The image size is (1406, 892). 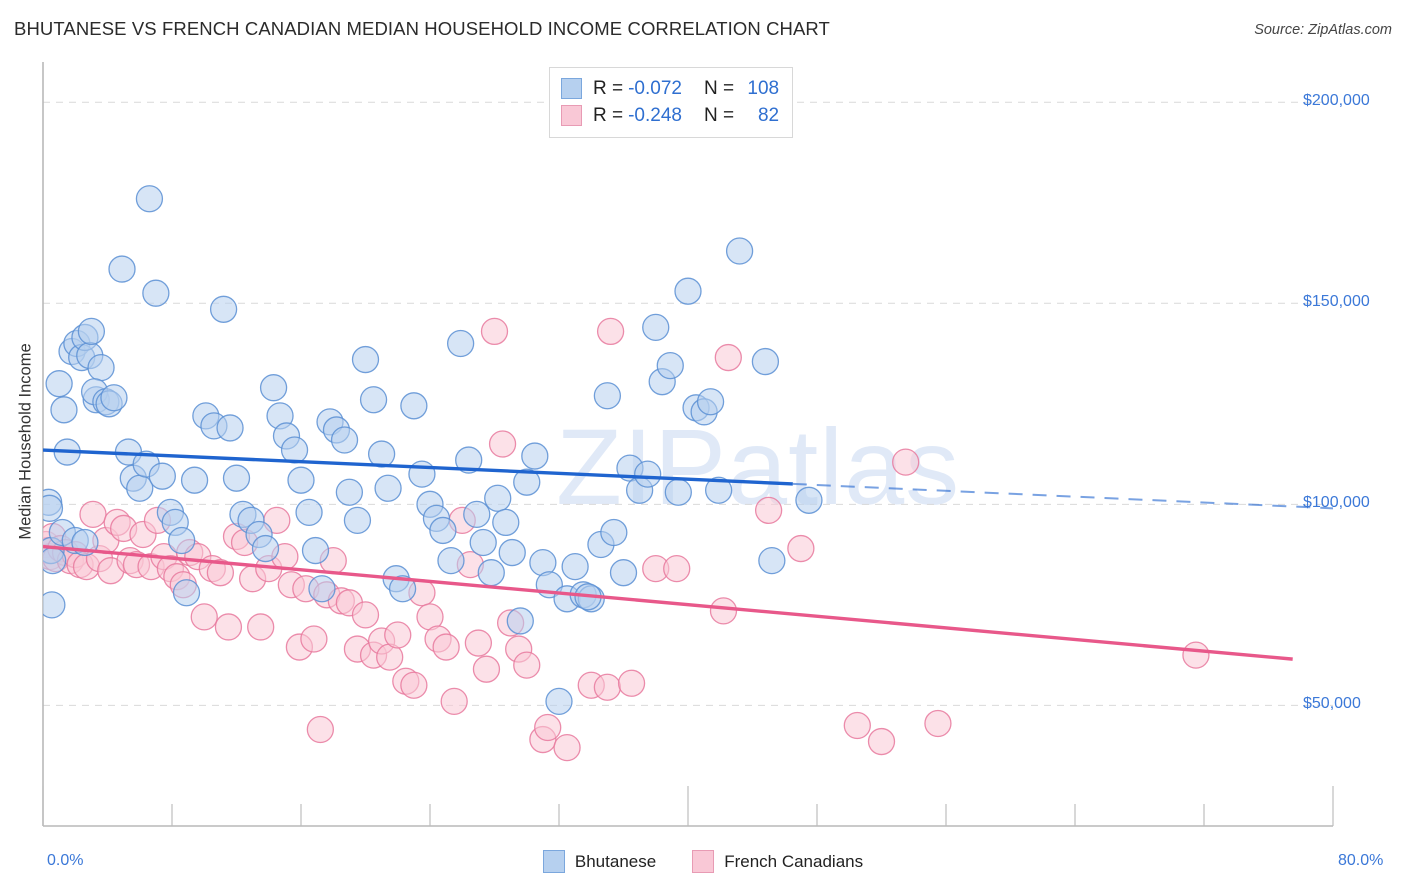 What do you see at coordinates (763, 88) in the screenshot?
I see `stats-n-value-bhutanese: 108` at bounding box center [763, 88].